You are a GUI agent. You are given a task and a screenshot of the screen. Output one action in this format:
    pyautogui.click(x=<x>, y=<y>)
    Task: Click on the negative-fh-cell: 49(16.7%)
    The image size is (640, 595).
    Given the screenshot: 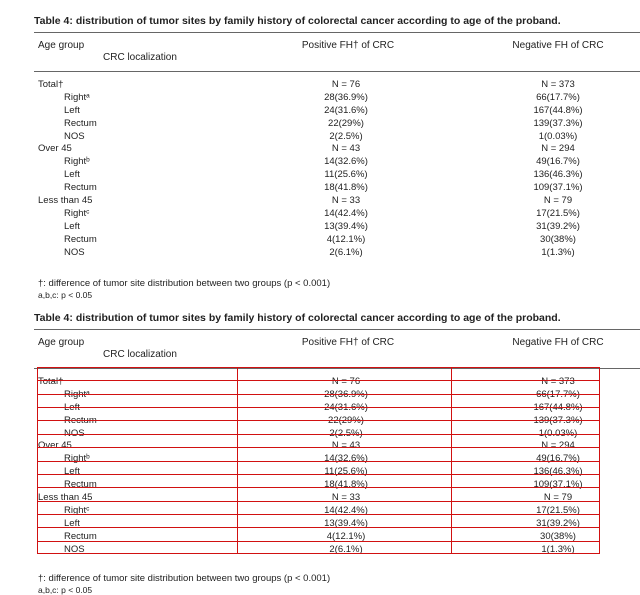 What is the action you would take?
    pyautogui.click(x=558, y=459)
    